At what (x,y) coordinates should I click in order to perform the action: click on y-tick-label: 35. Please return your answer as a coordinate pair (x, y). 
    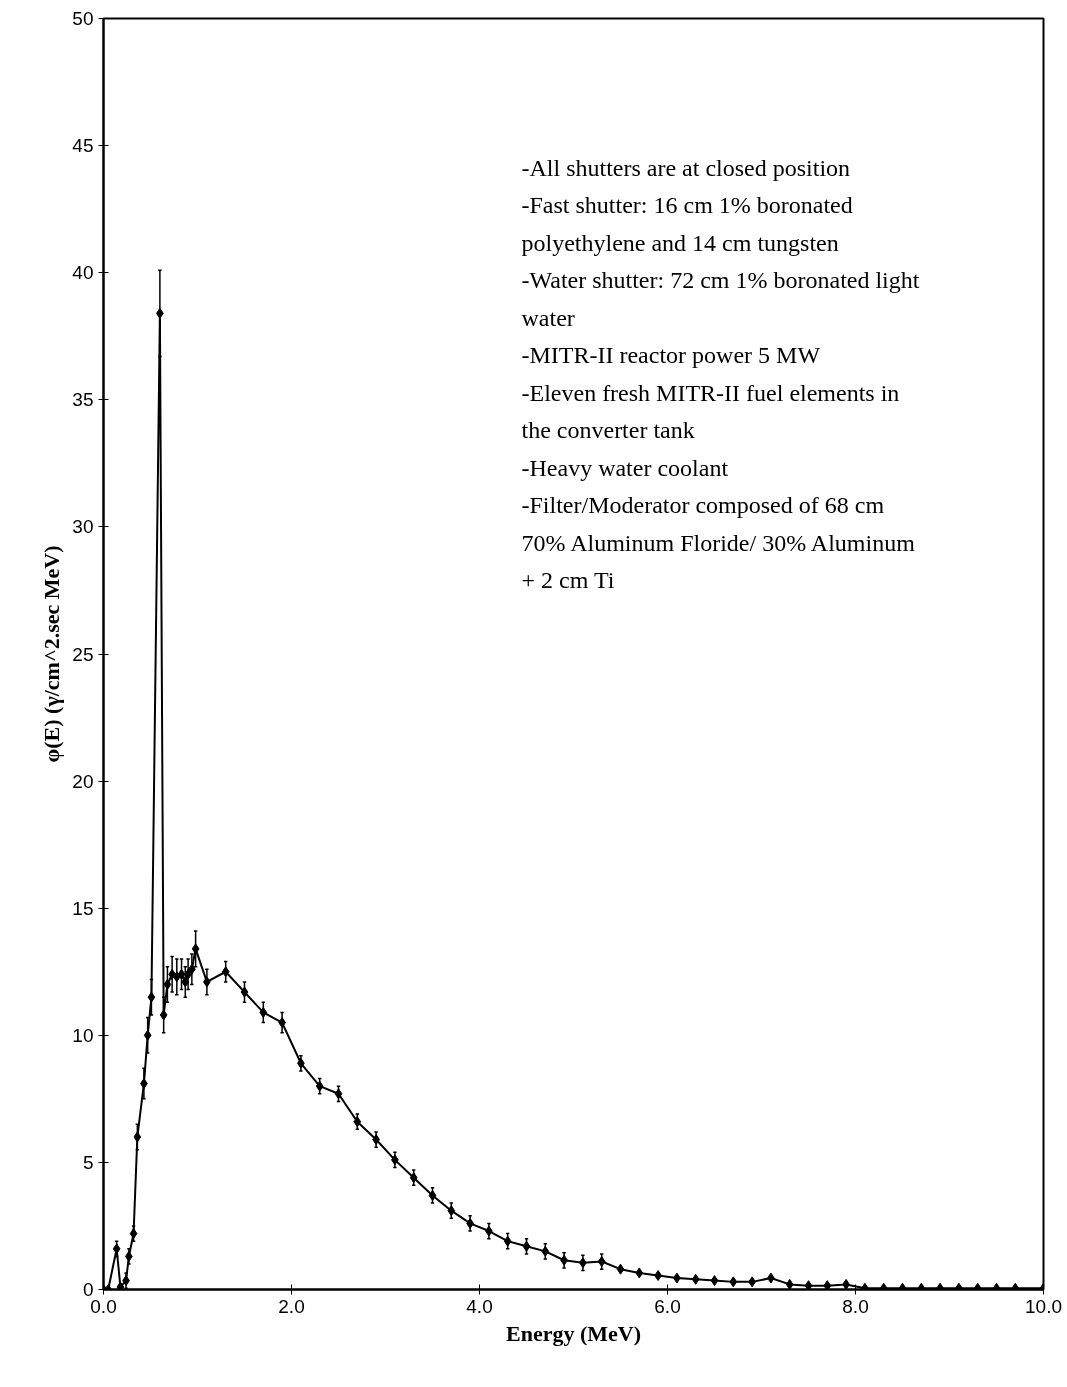
    Looking at the image, I should click on (83, 400).